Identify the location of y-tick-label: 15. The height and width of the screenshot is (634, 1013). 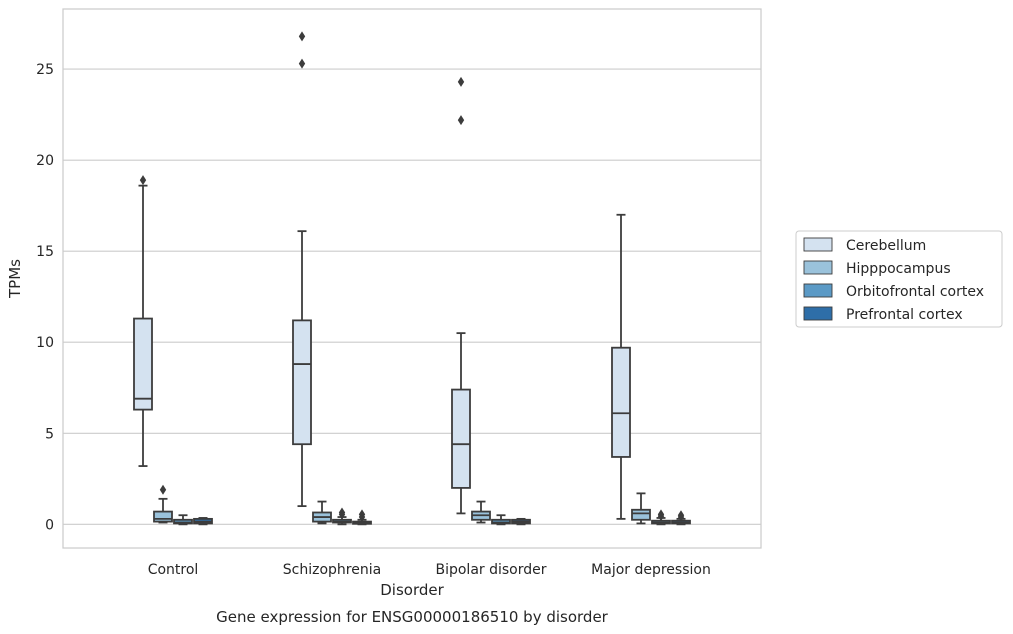
(45, 252).